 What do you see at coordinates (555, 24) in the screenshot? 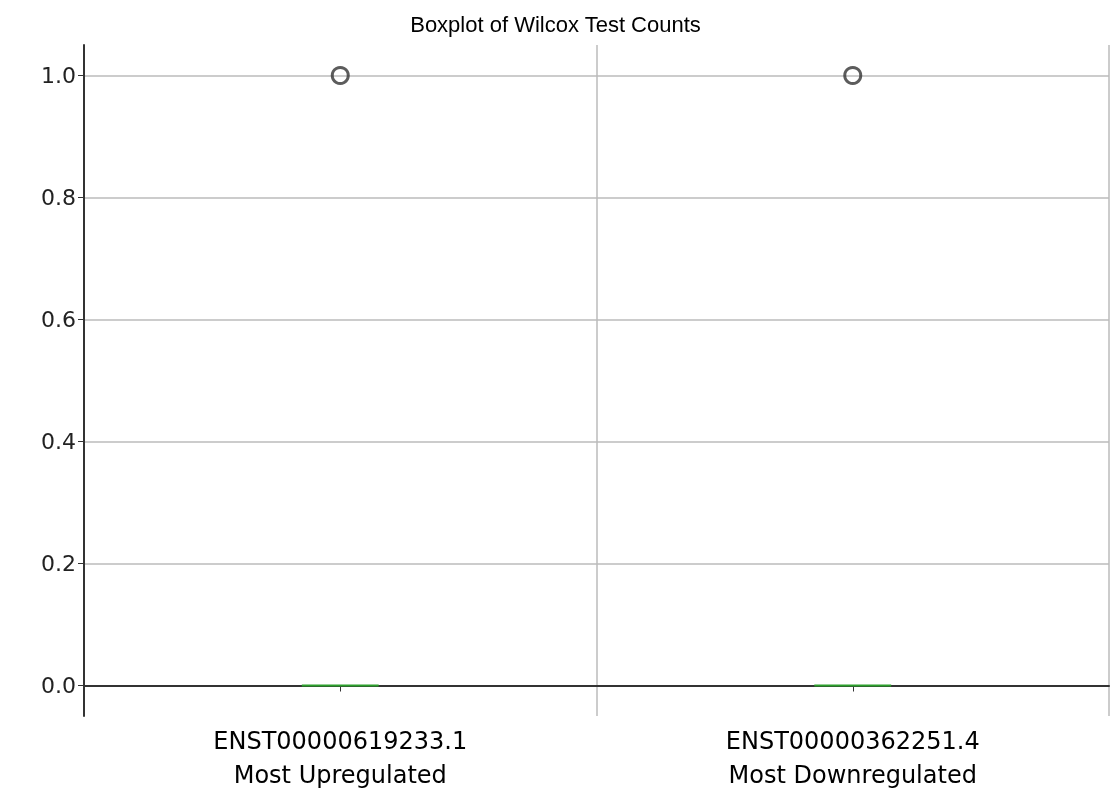
I see `chart-title: Boxplot of Wilcox Test Counts` at bounding box center [555, 24].